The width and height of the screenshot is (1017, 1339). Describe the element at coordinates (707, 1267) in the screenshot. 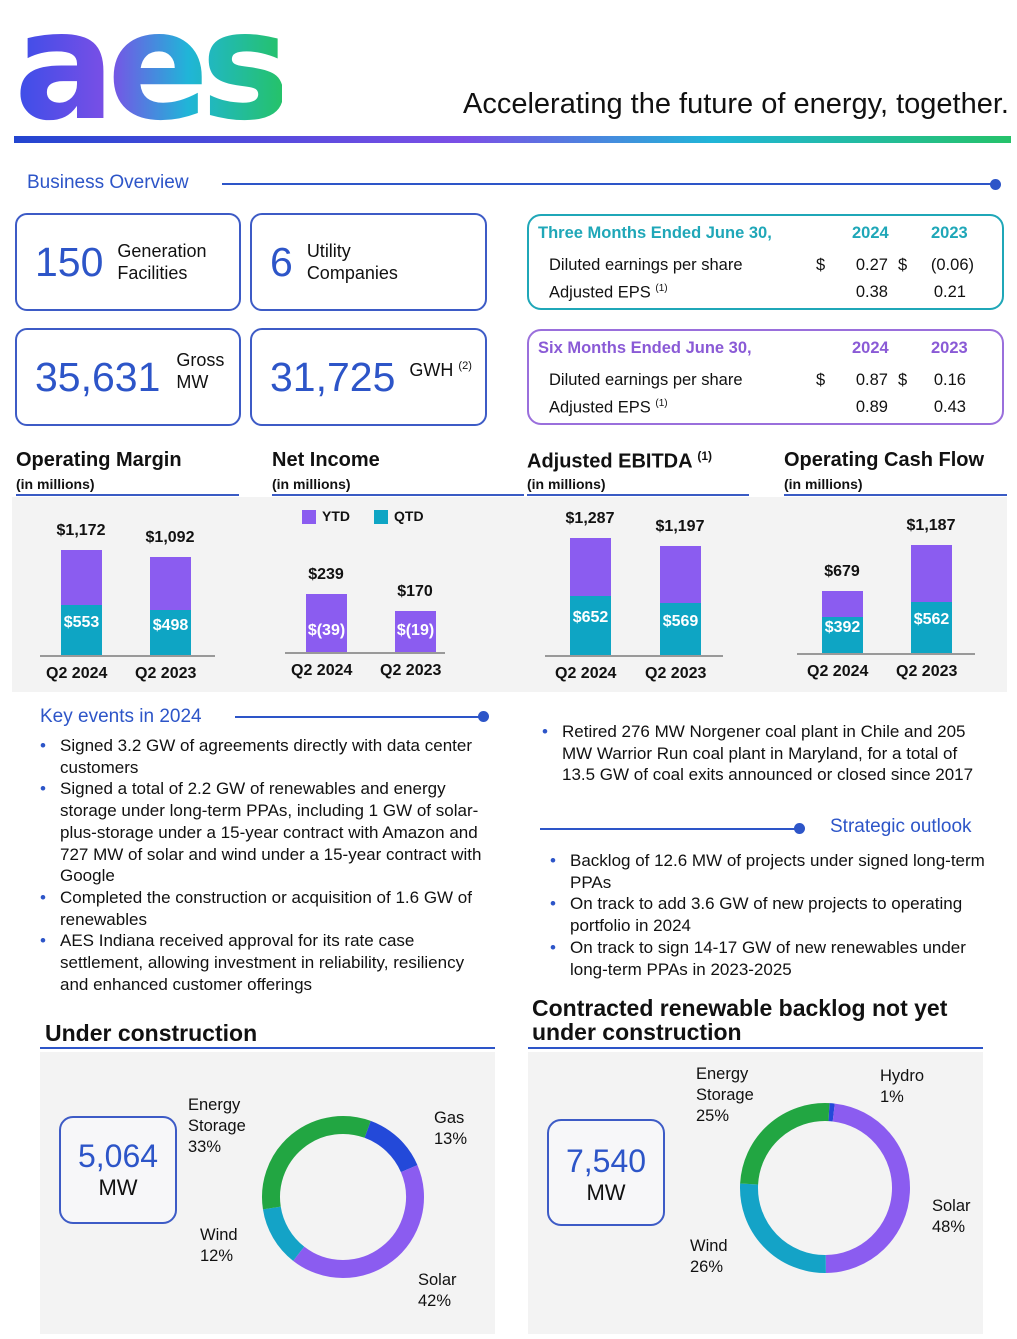

I see `slice-percent: 26%` at that location.